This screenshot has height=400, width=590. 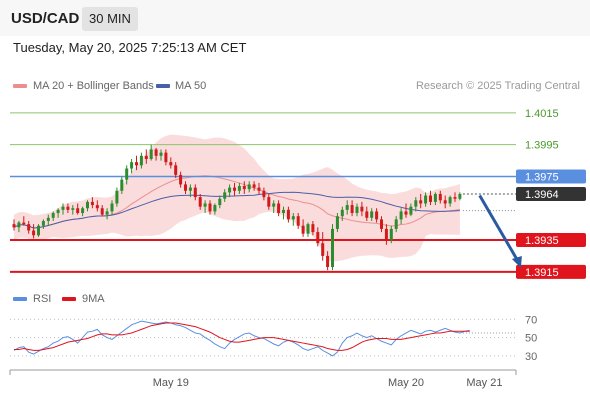 I want to click on rsi-ma-line, so click(x=242, y=336).